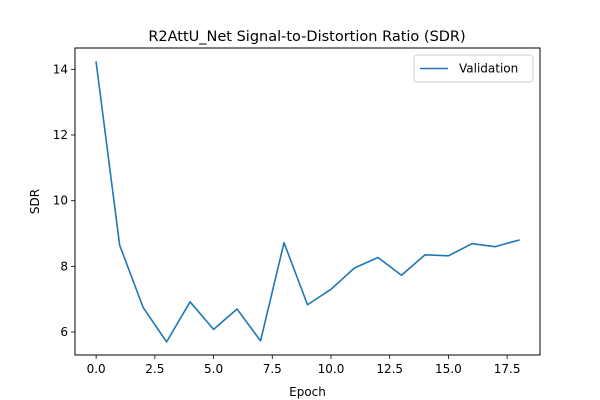  Describe the element at coordinates (96, 369) in the screenshot. I see `x-tick-label: 0.0` at that location.